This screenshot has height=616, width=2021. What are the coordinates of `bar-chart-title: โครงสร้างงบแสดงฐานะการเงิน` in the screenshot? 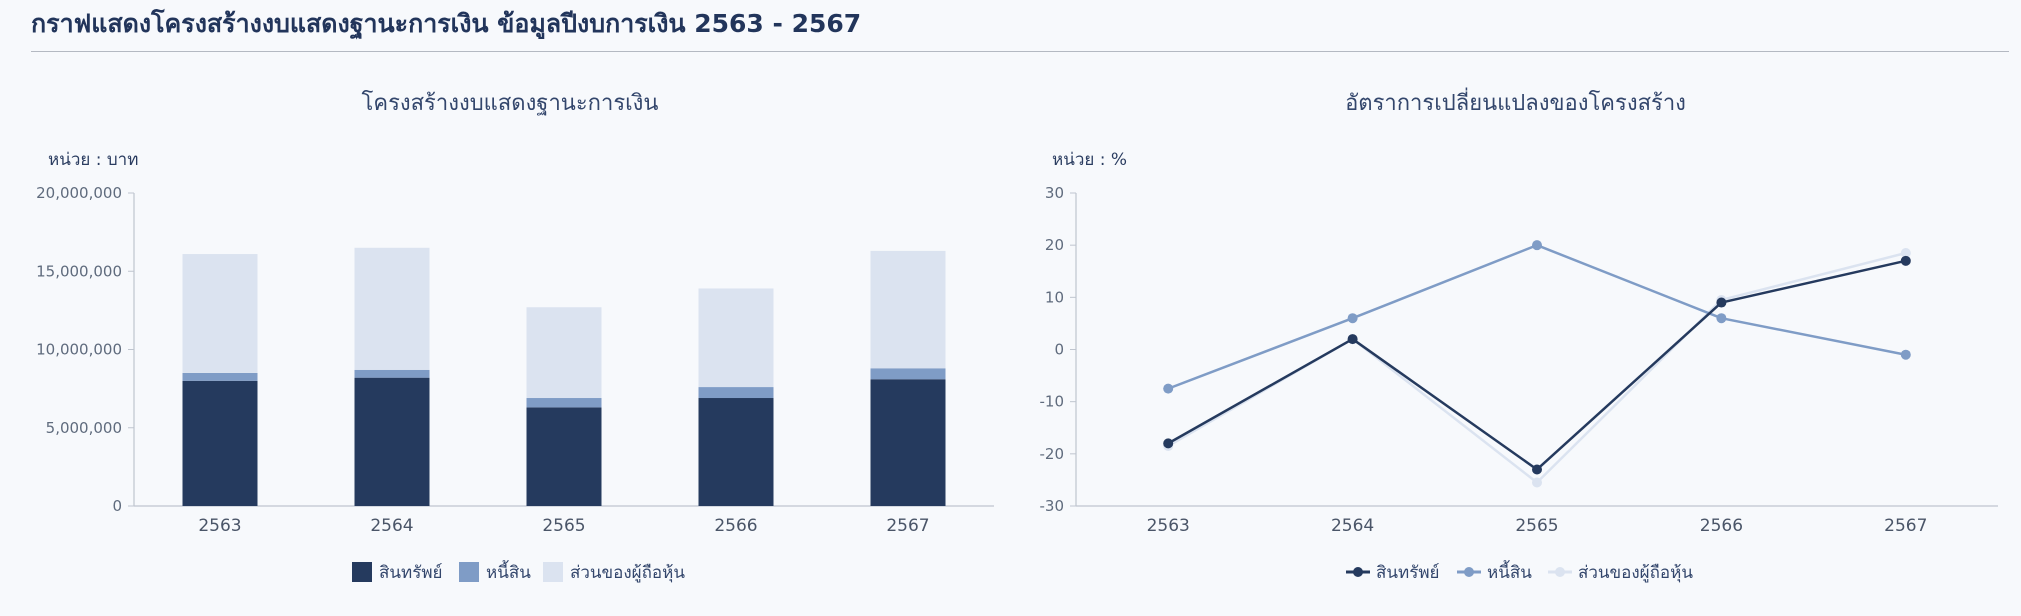 It's located at (510, 103).